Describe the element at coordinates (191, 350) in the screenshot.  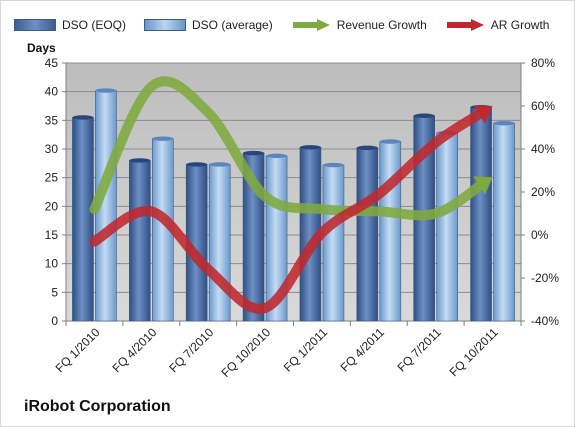
I see `x-tick-label: FQ 7/2010` at that location.